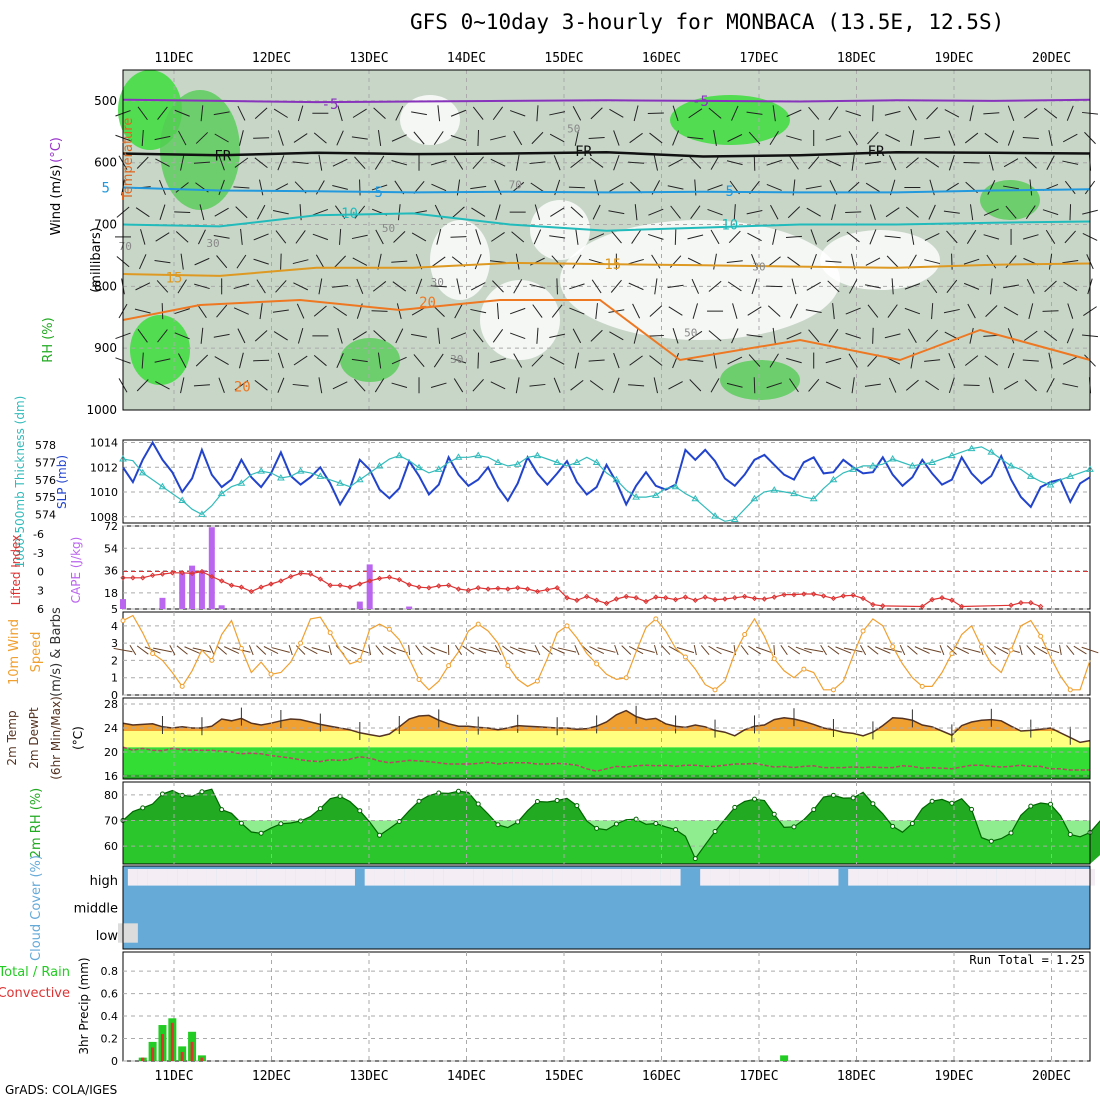  What do you see at coordinates (606, 101) in the screenshot?
I see `isotherm-line` at bounding box center [606, 101].